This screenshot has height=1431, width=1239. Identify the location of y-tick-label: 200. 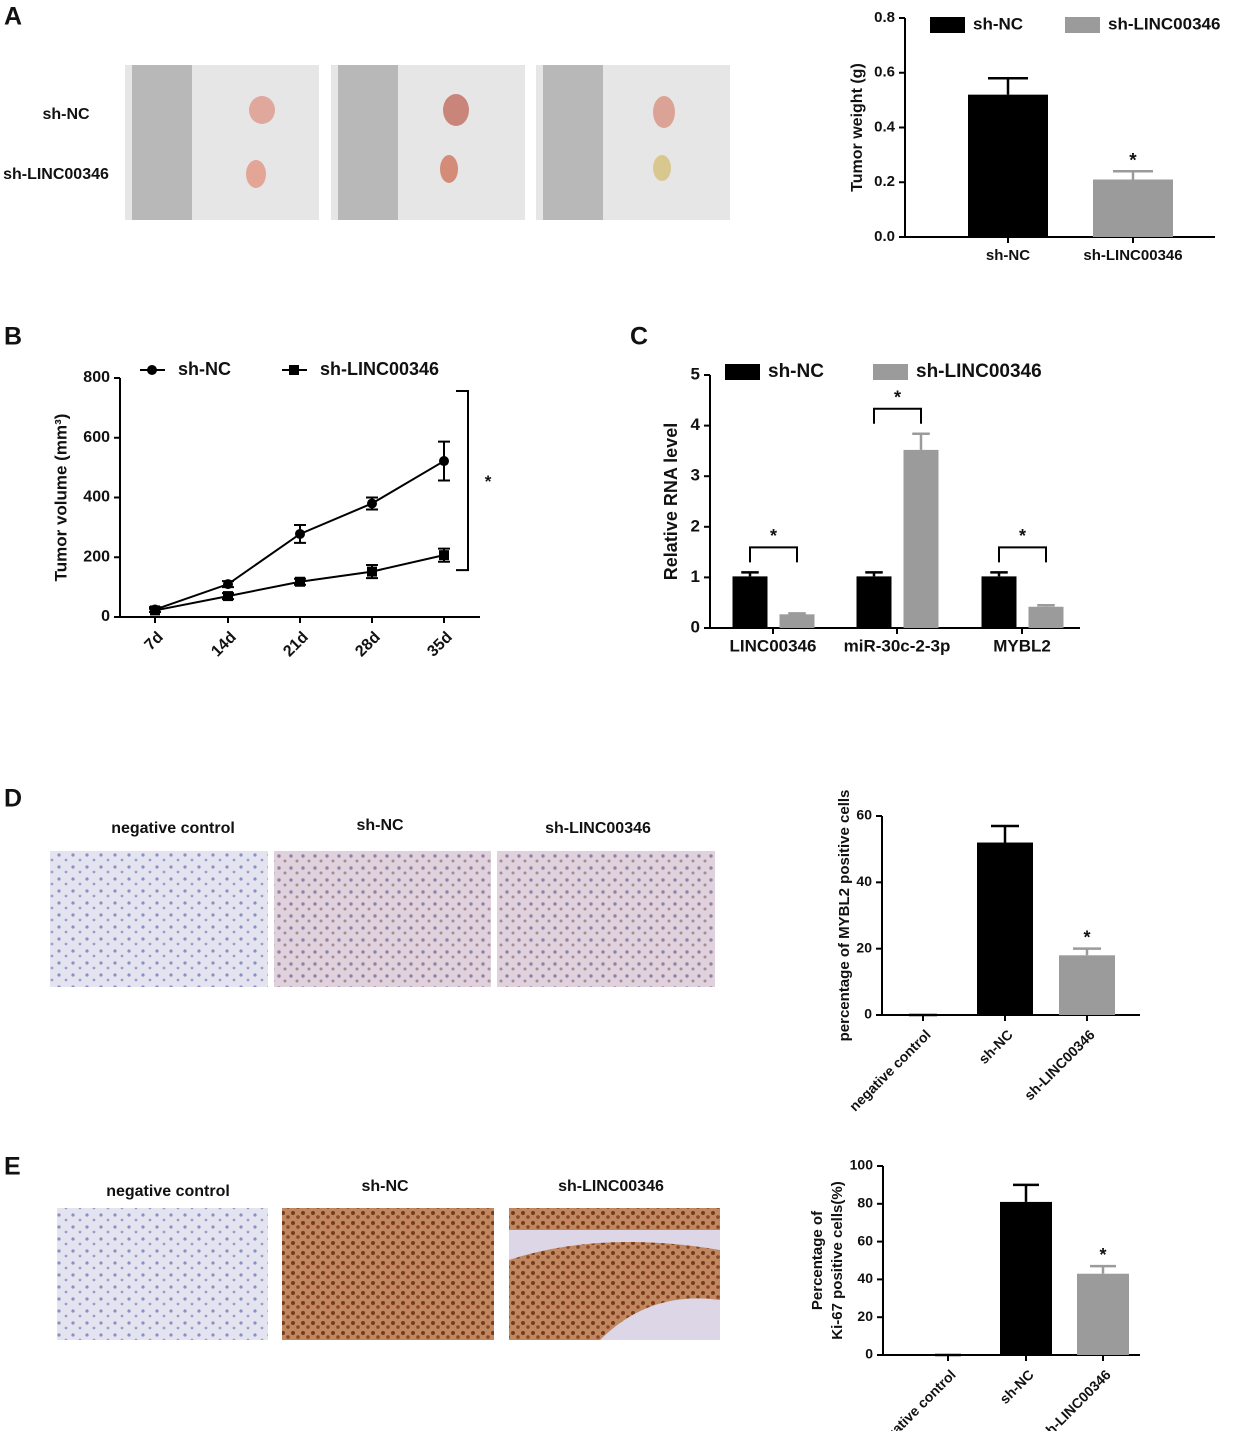
(96, 556).